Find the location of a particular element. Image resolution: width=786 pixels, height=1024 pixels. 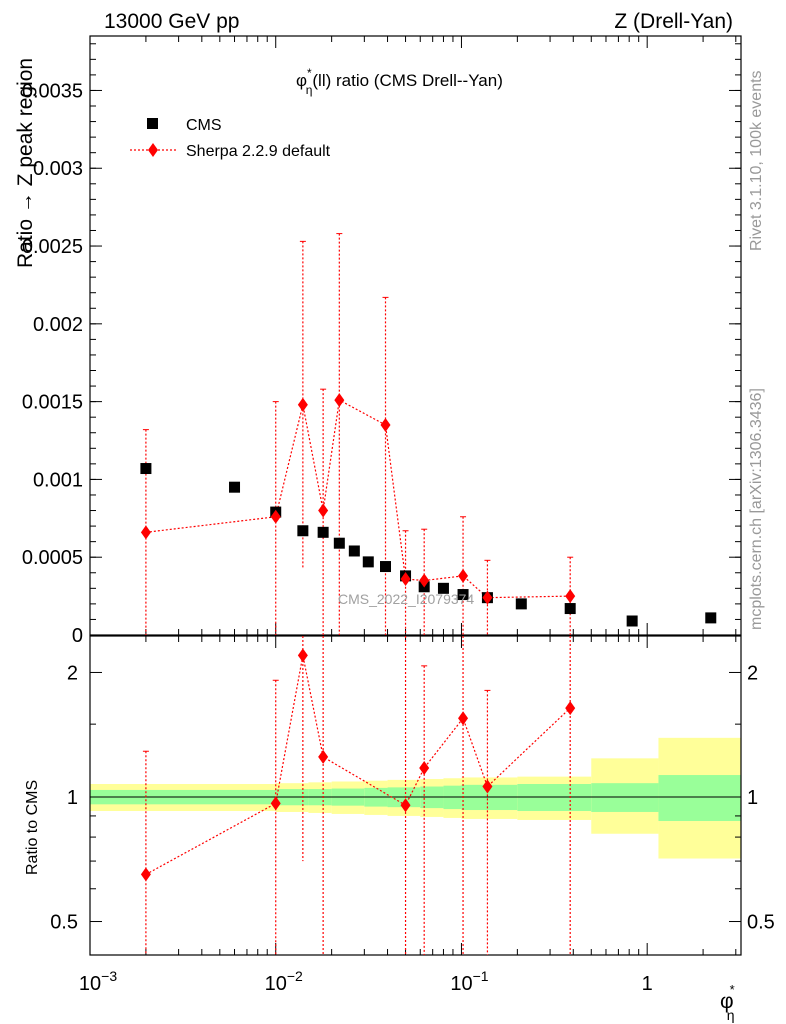

y-tick-label: 0.001 is located at coordinates (58, 480).